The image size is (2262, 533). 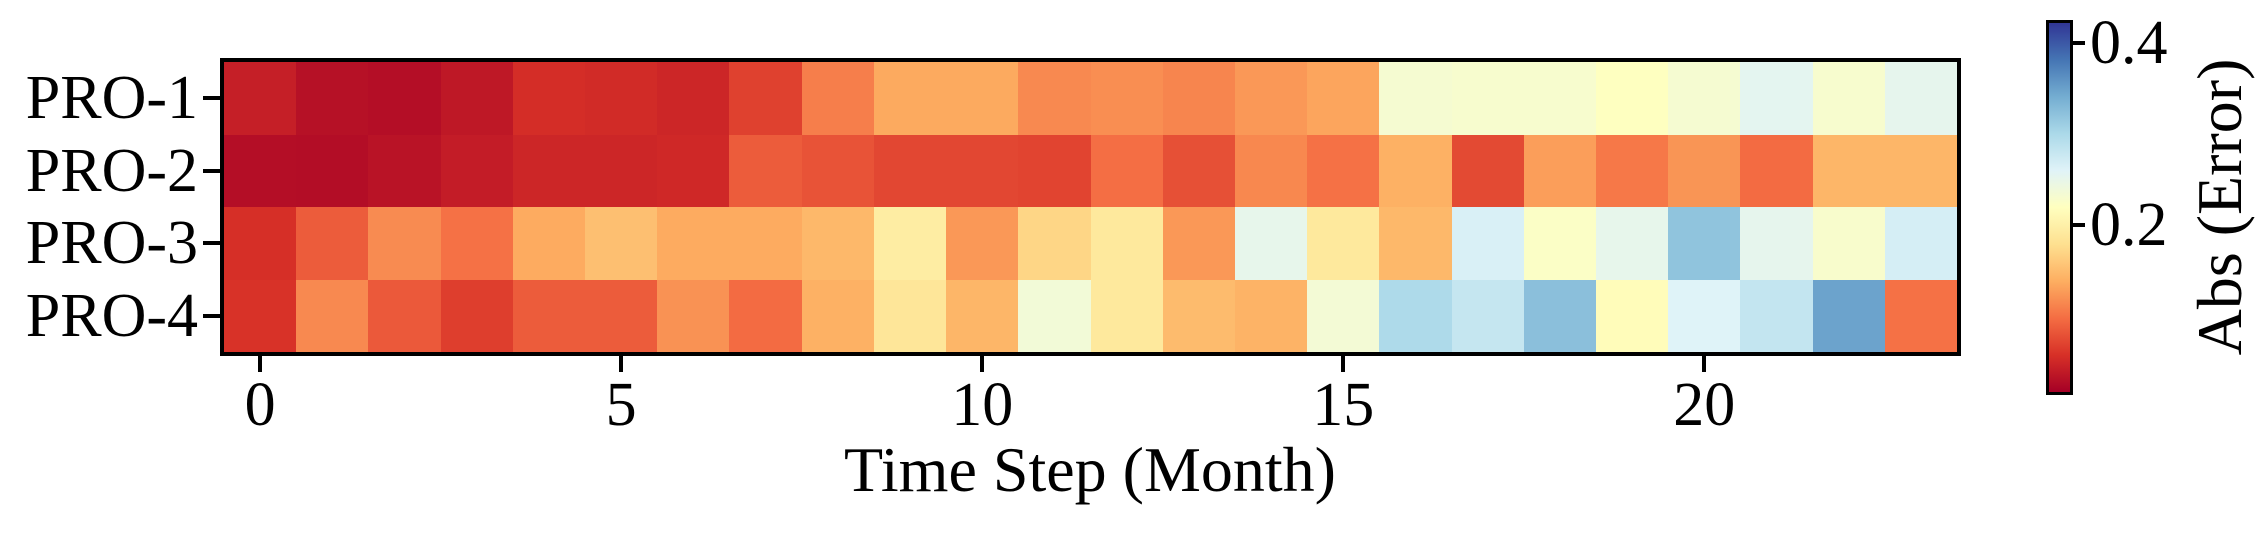 I want to click on colorbar-tick-label: 0.2, so click(x=2129, y=224).